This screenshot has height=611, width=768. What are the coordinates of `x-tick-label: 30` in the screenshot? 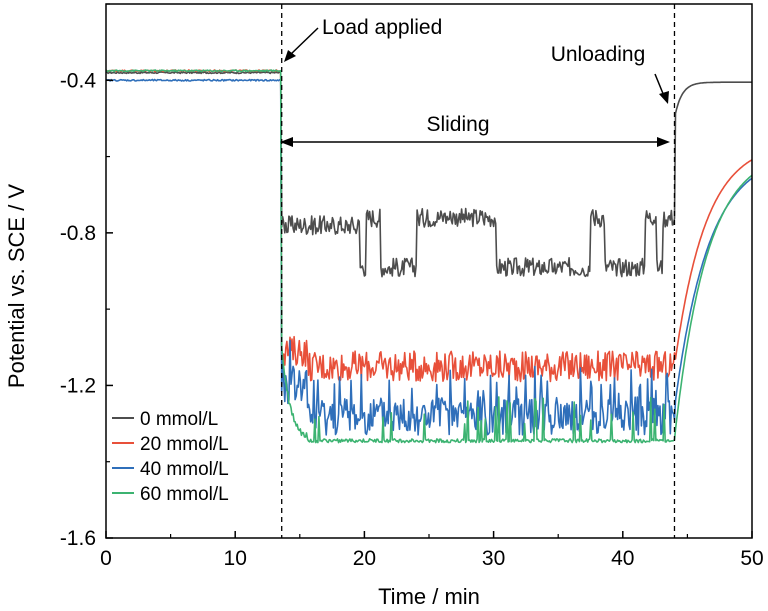 It's located at (493, 558).